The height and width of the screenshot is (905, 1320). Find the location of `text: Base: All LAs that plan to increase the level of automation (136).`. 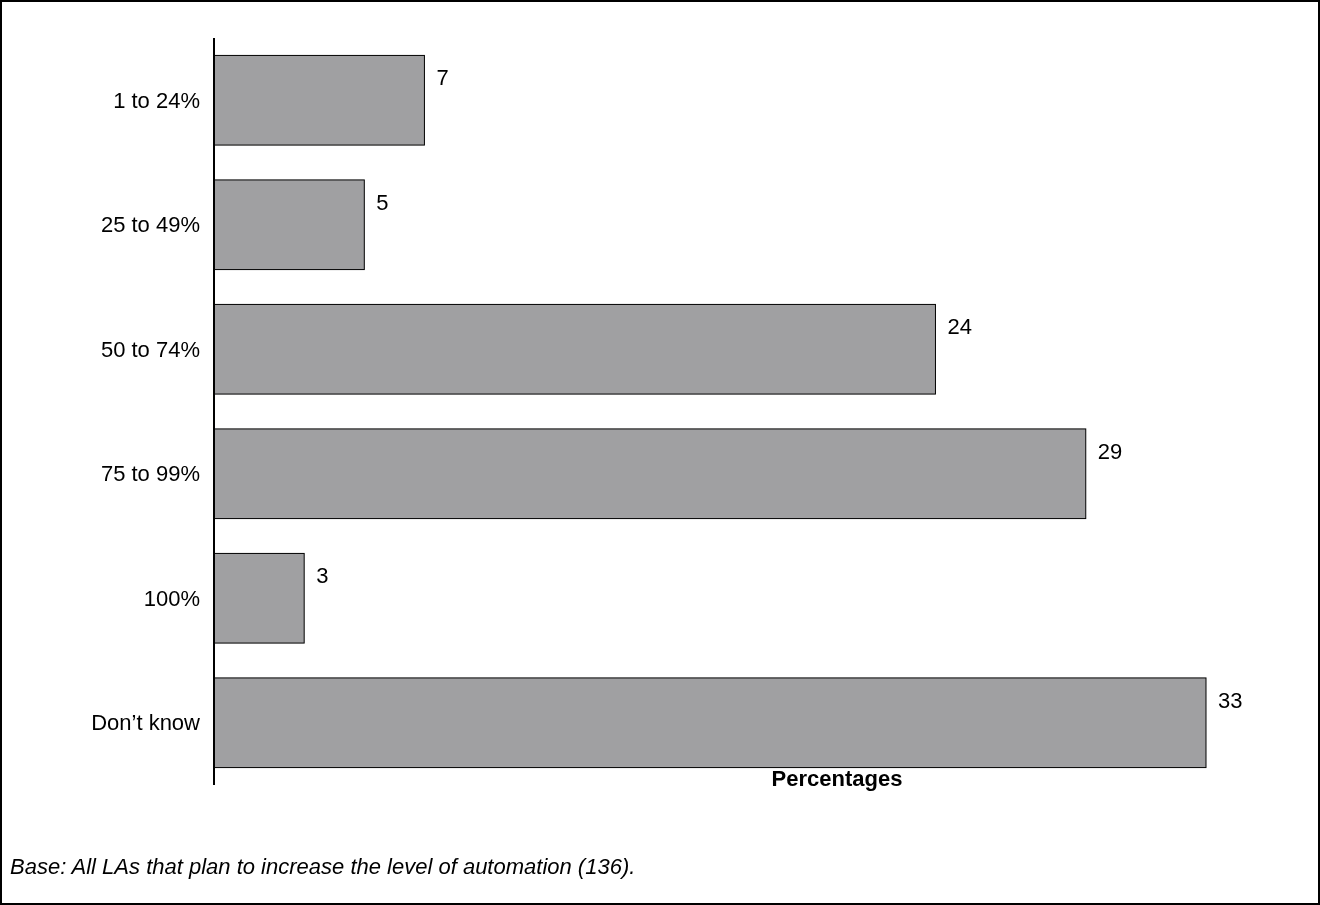

text: Base: All LAs that plan to increase the level of automation (136). is located at coordinates (323, 866).